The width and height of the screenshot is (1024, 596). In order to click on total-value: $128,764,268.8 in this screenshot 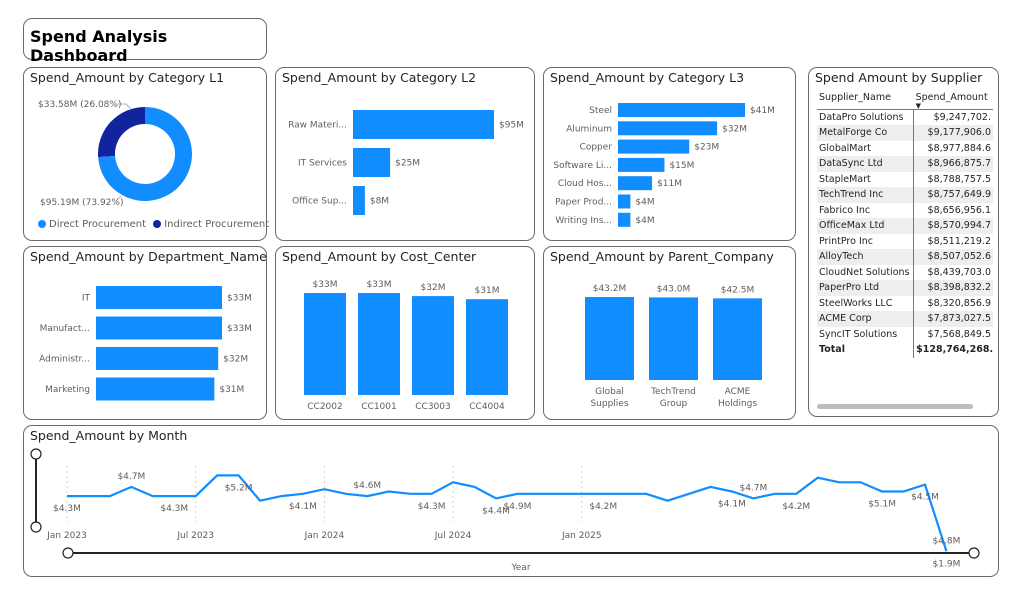, I will do `click(953, 350)`.